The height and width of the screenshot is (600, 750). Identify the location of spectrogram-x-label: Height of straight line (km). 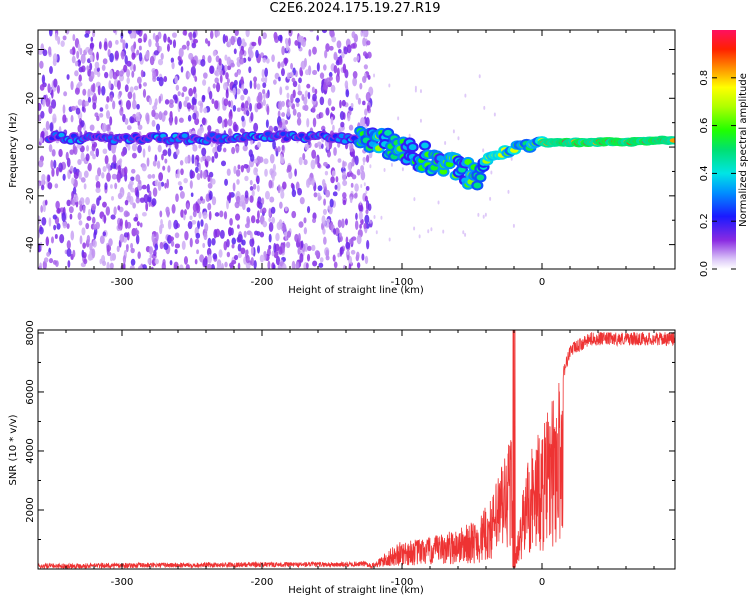
(356, 290).